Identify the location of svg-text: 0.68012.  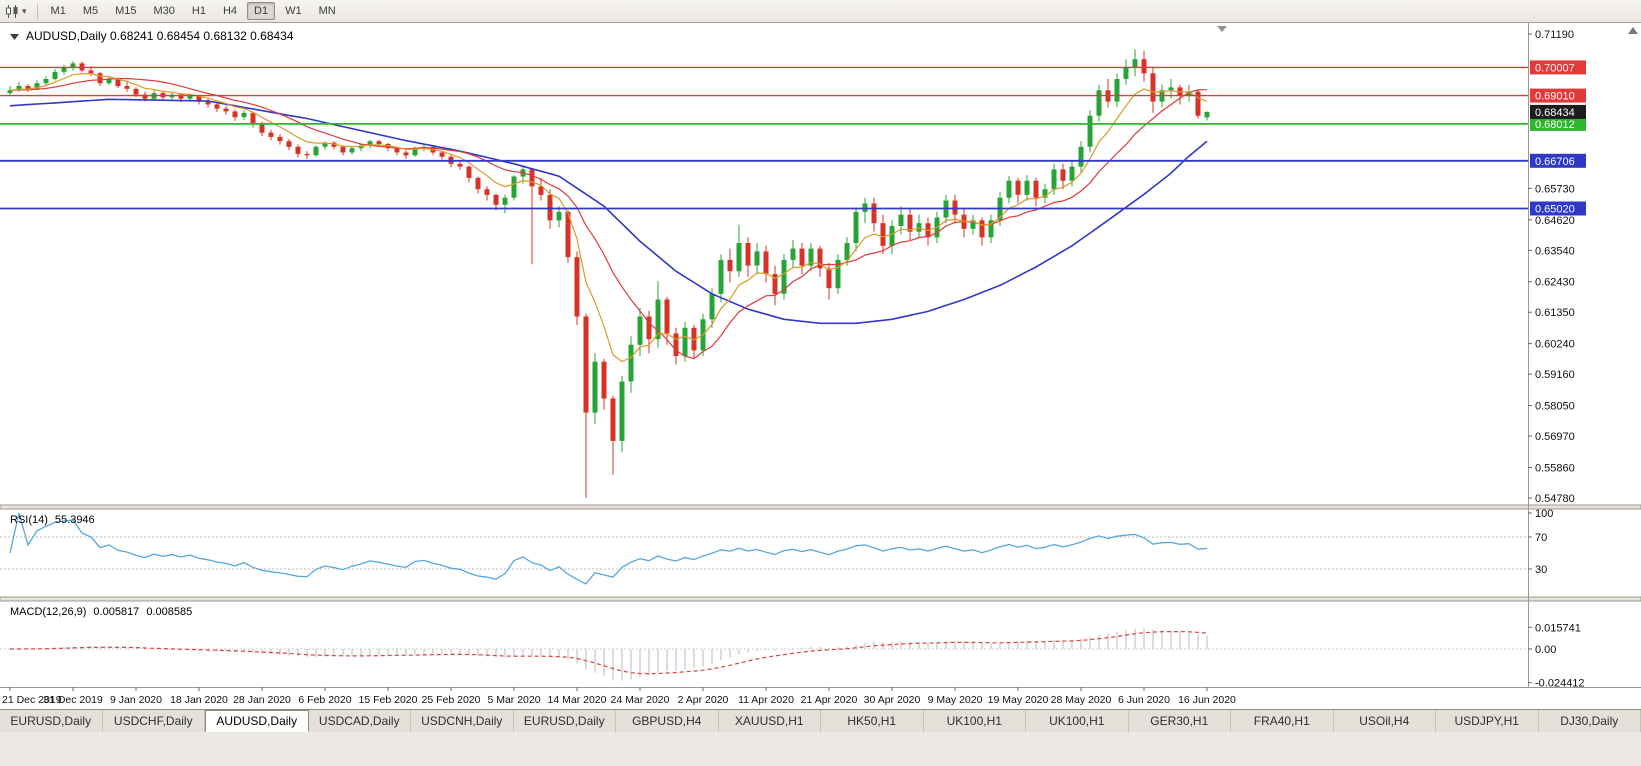
(1555, 125).